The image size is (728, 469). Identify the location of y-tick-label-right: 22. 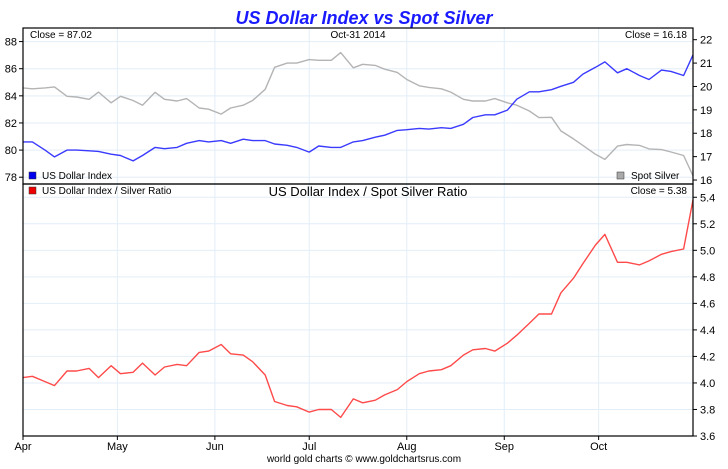
(706, 41).